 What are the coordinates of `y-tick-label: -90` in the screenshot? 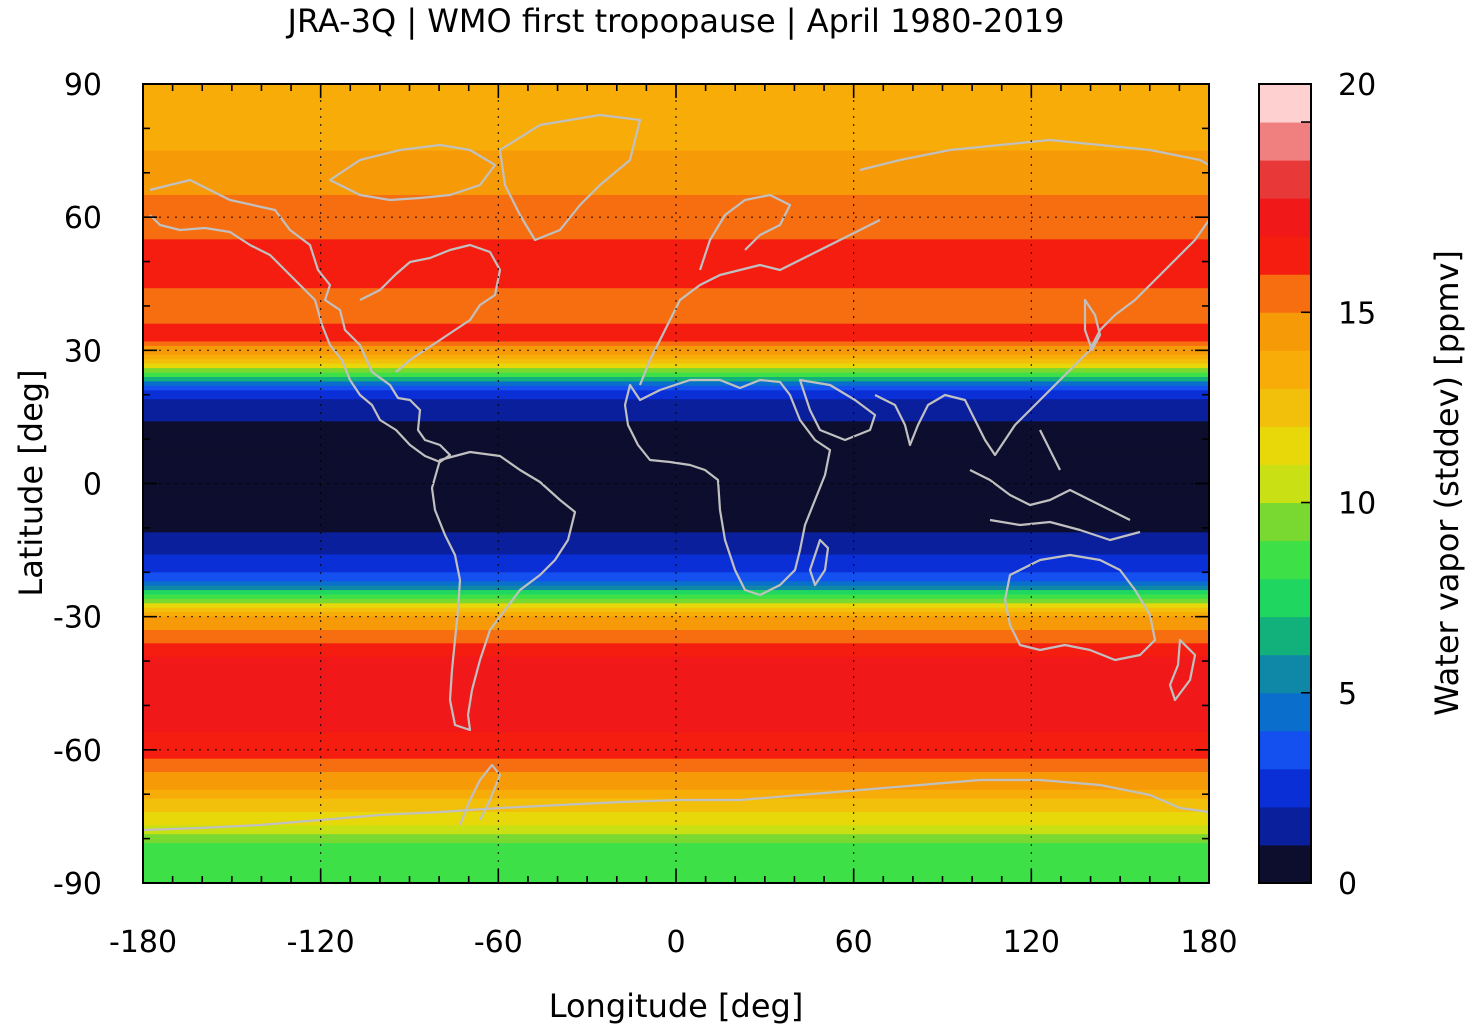 It's located at (77, 884).